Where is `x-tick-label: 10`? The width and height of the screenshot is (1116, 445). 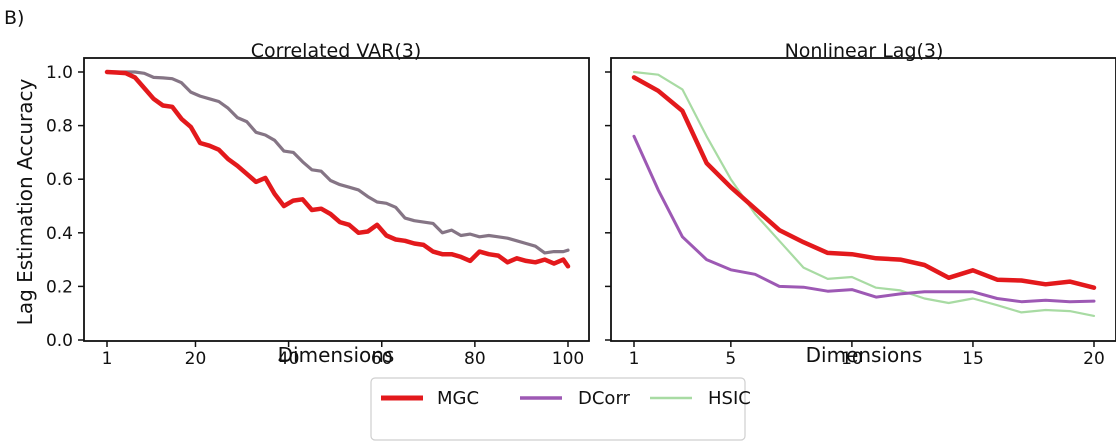
x-tick-label: 10 is located at coordinates (852, 359).